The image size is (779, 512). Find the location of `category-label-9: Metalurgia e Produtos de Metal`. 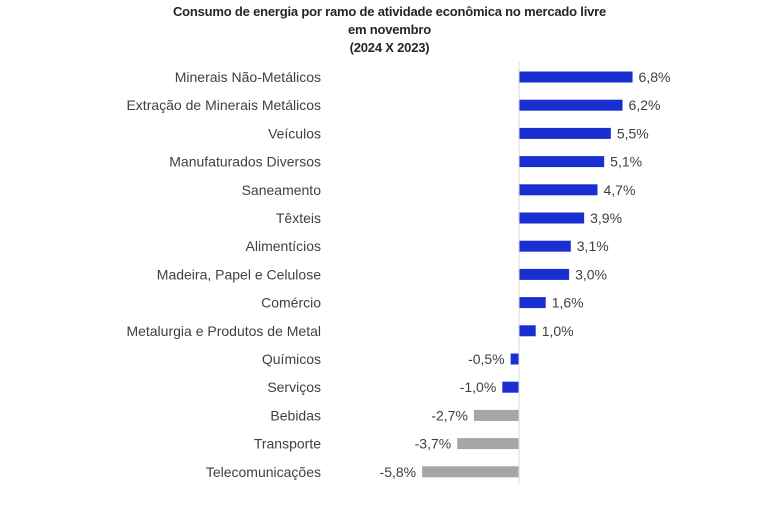

category-label-9: Metalurgia e Produtos de Metal is located at coordinates (223, 331).